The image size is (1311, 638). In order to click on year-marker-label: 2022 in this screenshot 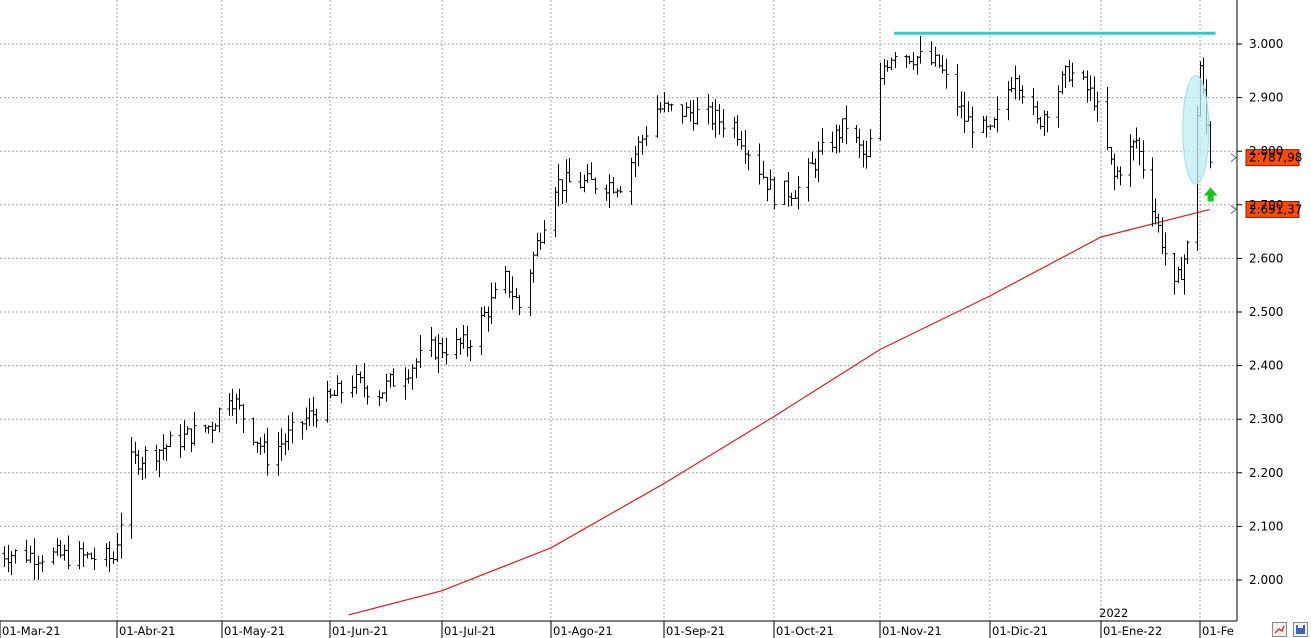, I will do `click(1113, 613)`.